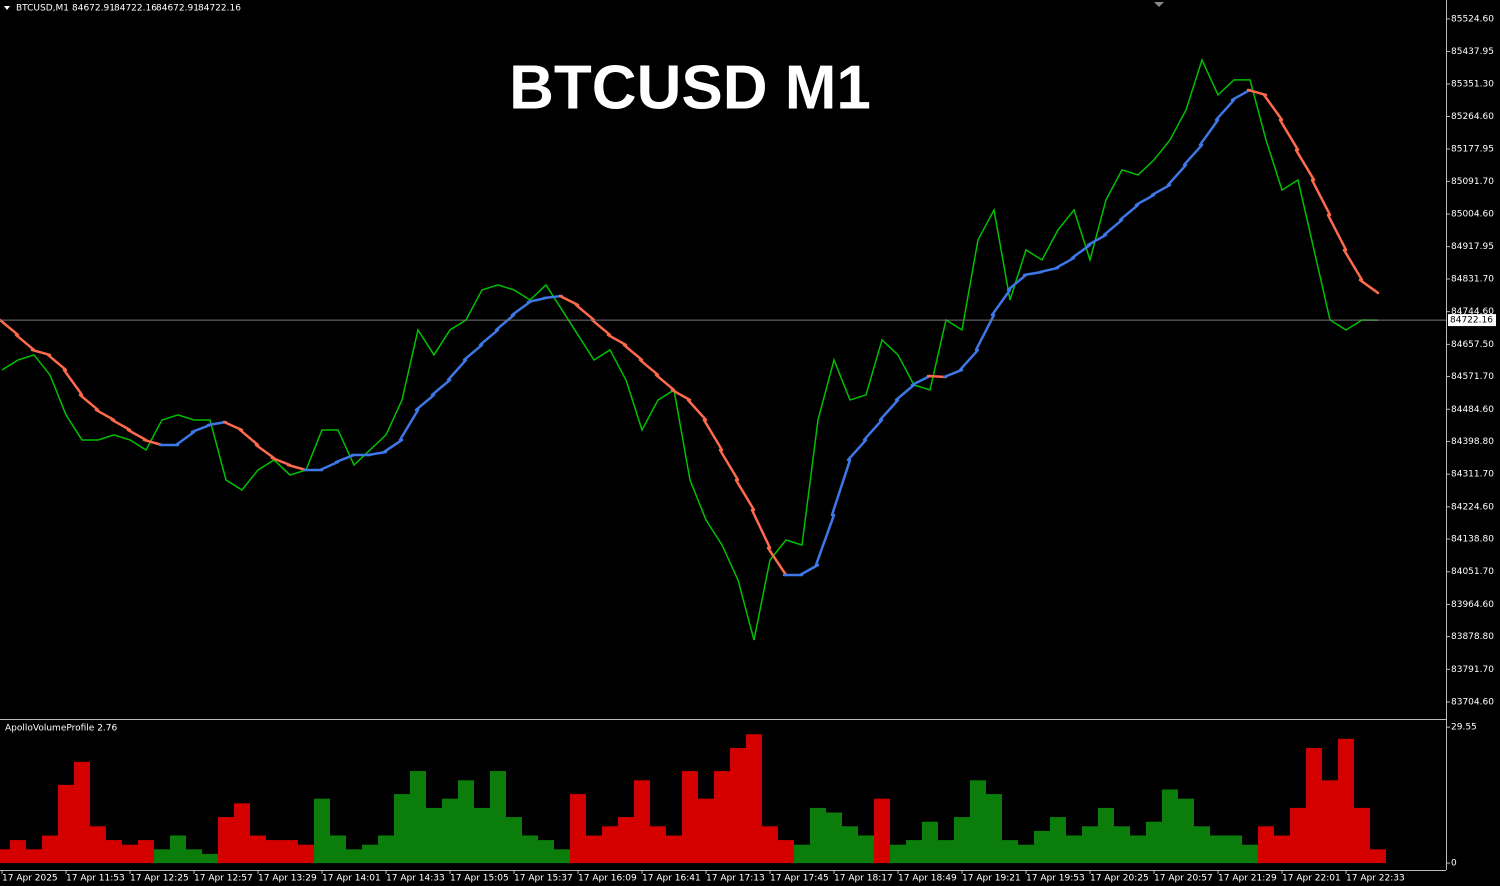 This screenshot has height=886, width=1500. I want to click on y-tick-label: 0, so click(1454, 864).